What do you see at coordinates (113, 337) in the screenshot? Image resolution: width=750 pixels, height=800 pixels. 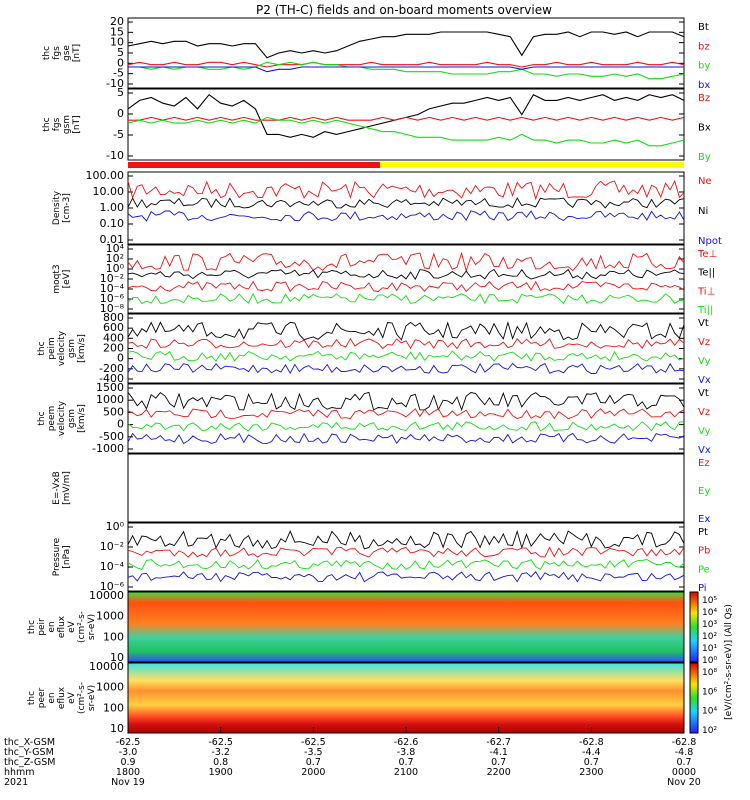 I see `y-tick-label: 400` at bounding box center [113, 337].